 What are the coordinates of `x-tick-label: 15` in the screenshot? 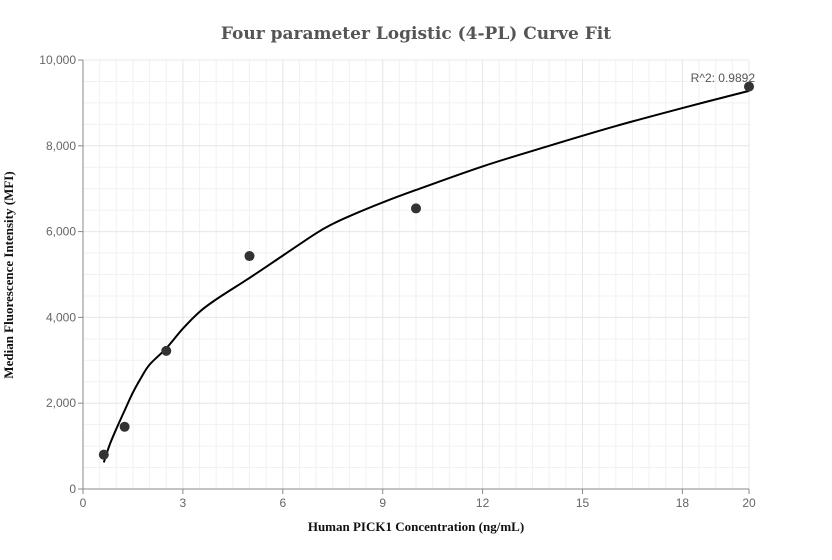 It's located at (583, 503).